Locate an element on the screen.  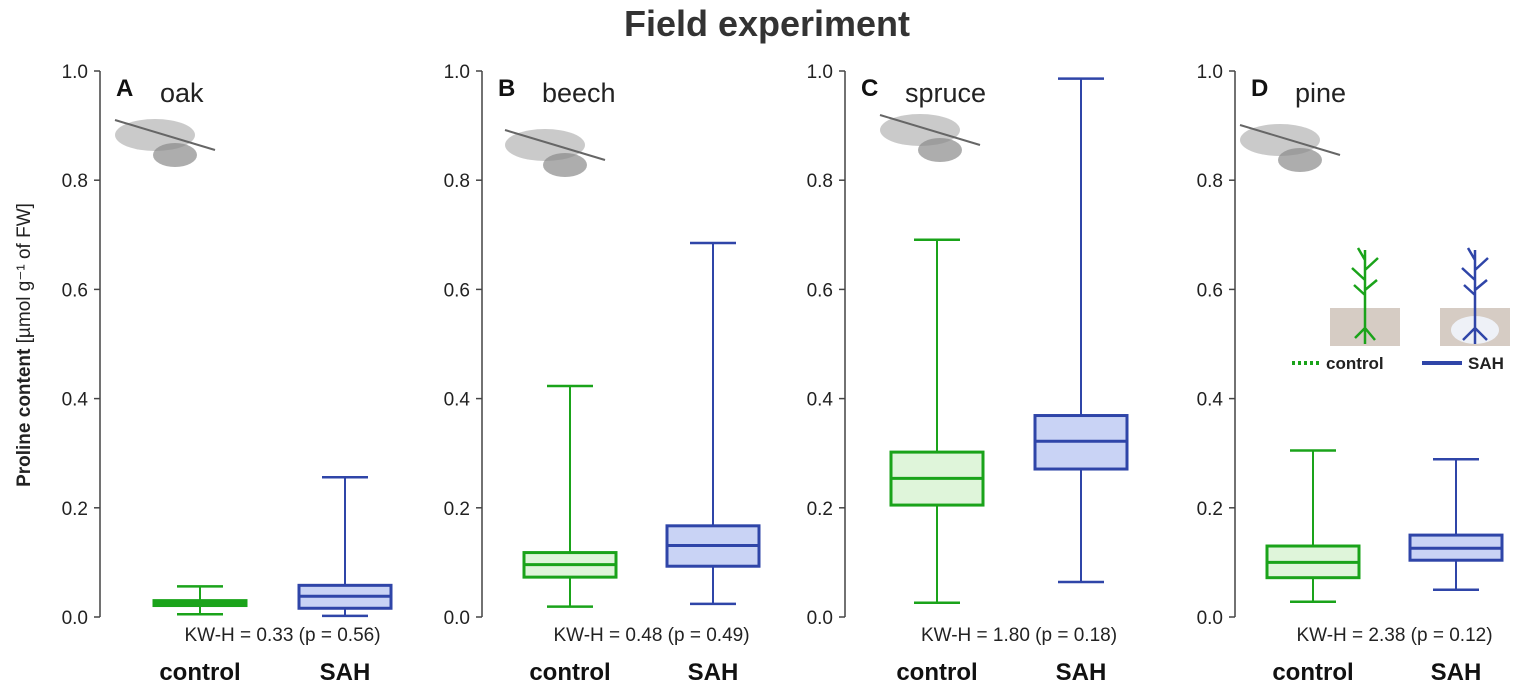
legend: control SAH is located at coordinates (1401, 310).